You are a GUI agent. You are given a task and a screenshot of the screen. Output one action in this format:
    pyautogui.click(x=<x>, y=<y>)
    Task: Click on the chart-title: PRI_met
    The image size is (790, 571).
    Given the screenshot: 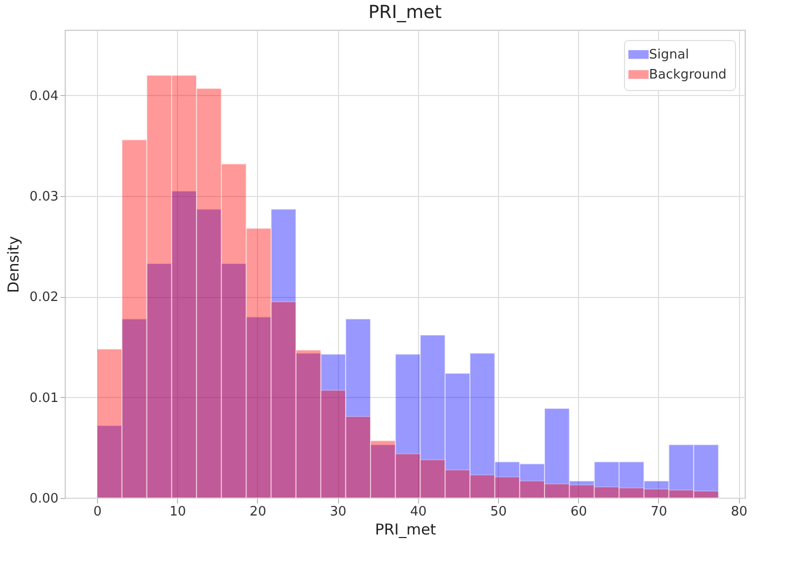 What is the action you would take?
    pyautogui.click(x=405, y=12)
    